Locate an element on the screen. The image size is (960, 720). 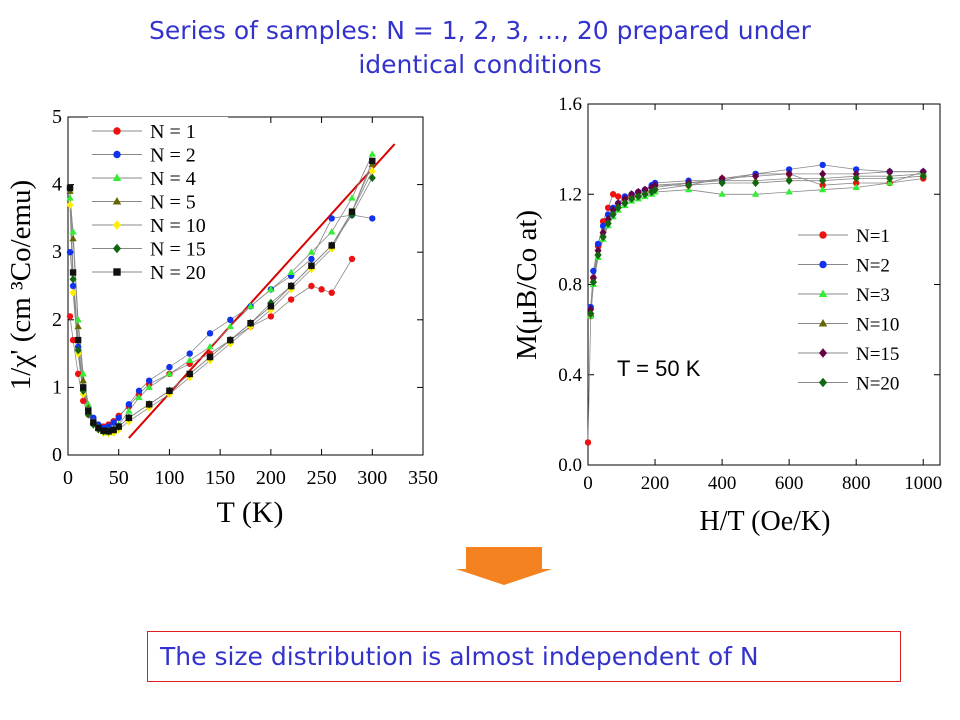
x-tick-label: 200 is located at coordinates (271, 478).